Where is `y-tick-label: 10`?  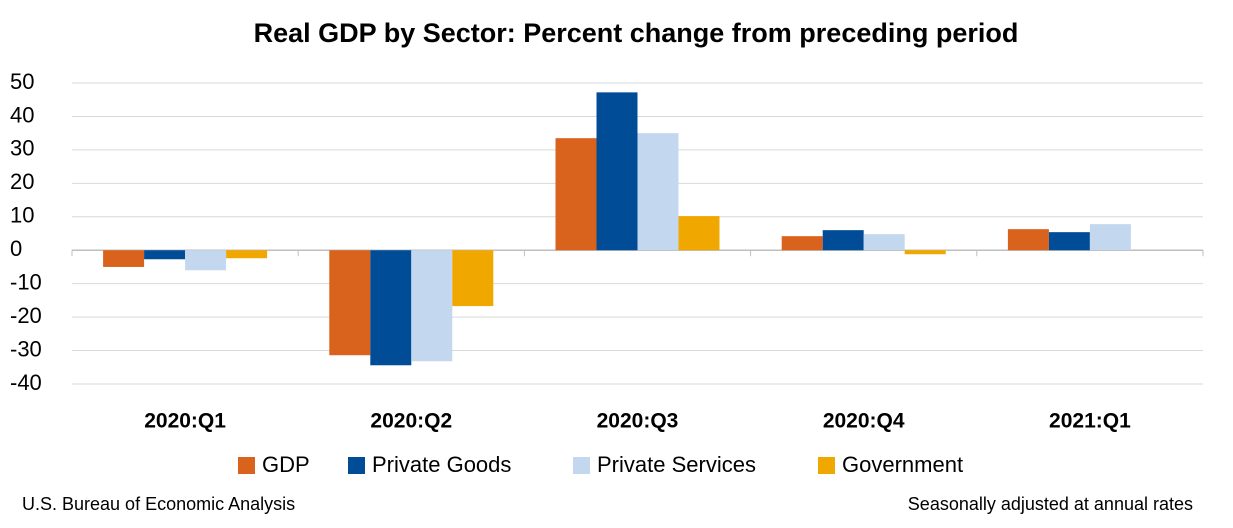 y-tick-label: 10 is located at coordinates (22, 215).